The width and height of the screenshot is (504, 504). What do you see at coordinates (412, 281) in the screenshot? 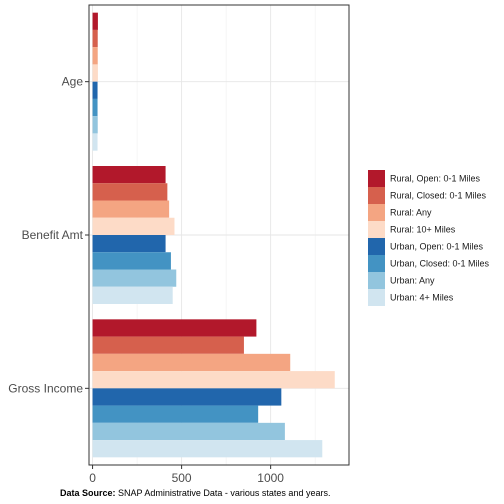
I see `legend-label: Urban: Any` at bounding box center [412, 281].